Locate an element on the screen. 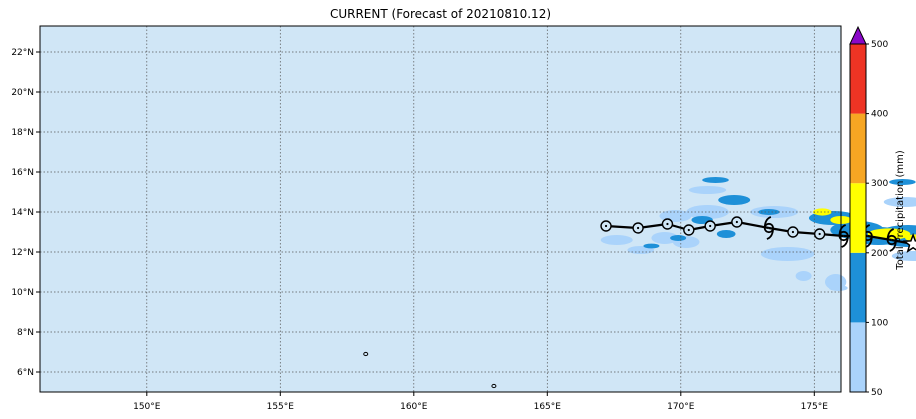 The image size is (916, 419). colorbar-frame is located at coordinates (858, 218).